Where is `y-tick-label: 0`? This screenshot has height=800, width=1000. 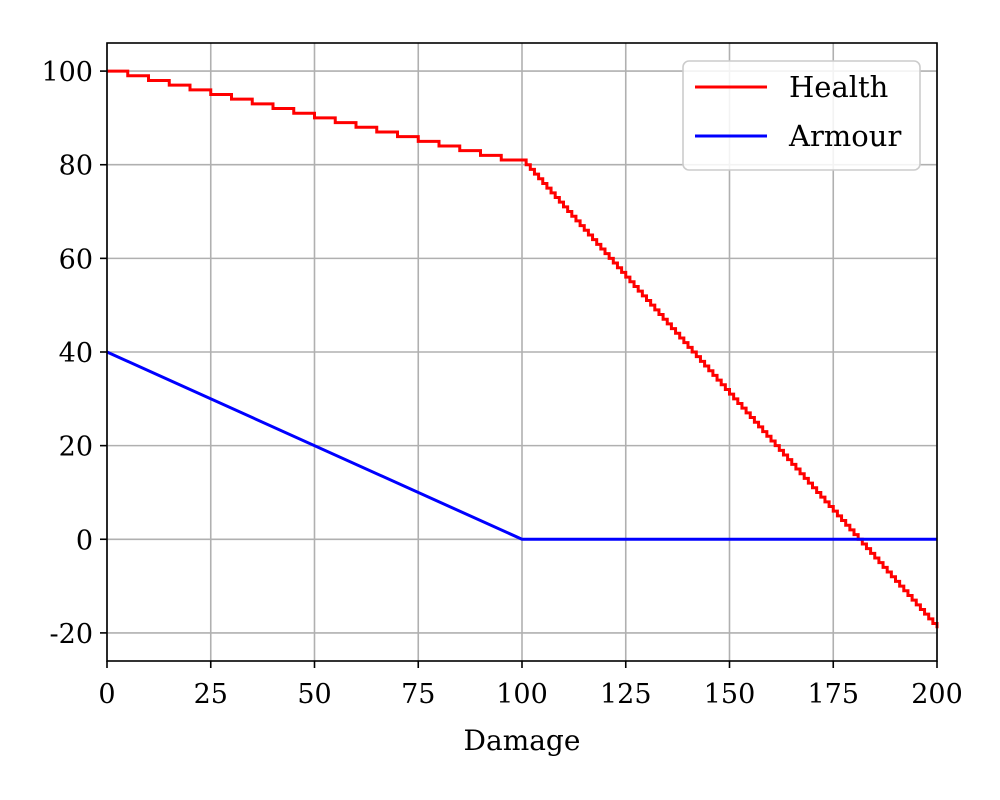
y-tick-label: 0 is located at coordinates (84, 540).